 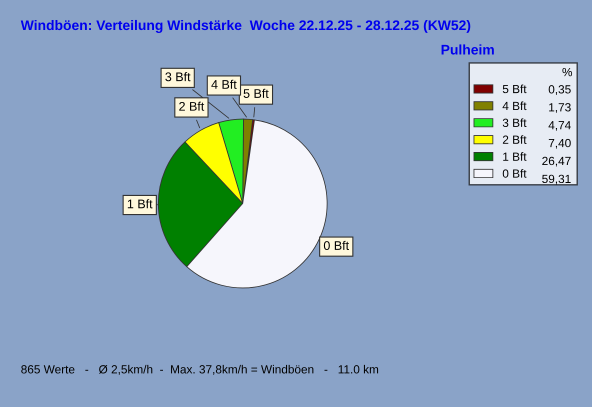 I want to click on legend-label: 2 Bft, so click(x=514, y=139).